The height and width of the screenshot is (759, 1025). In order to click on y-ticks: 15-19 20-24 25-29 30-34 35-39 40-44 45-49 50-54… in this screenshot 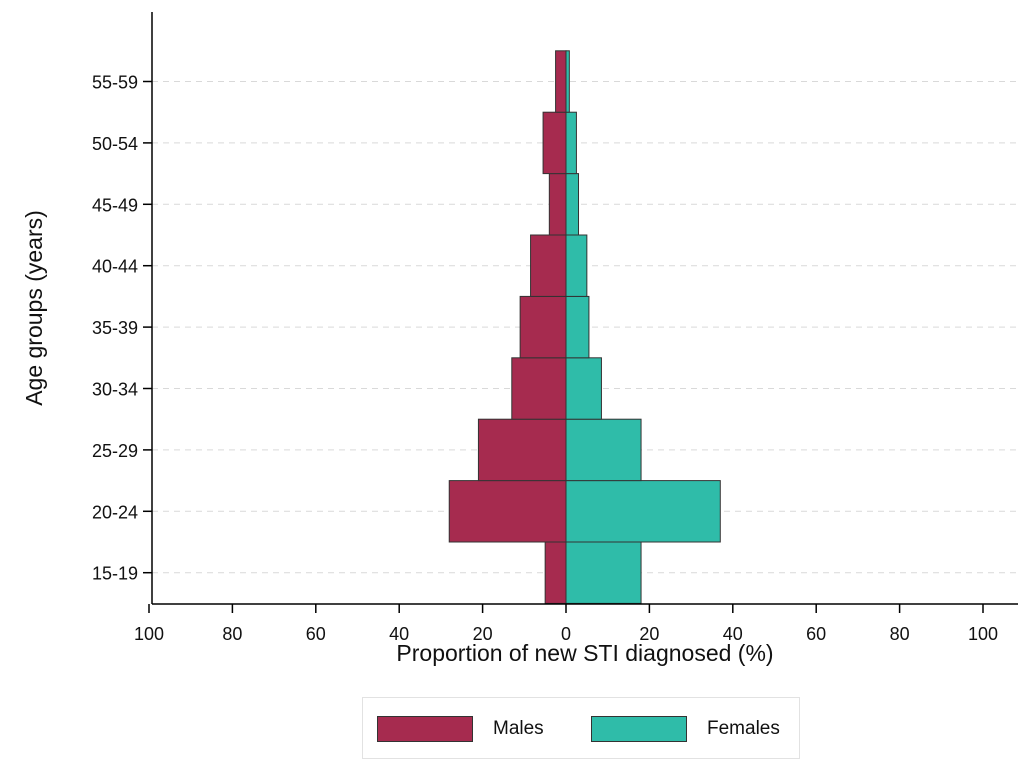, I will do `click(122, 328)`.